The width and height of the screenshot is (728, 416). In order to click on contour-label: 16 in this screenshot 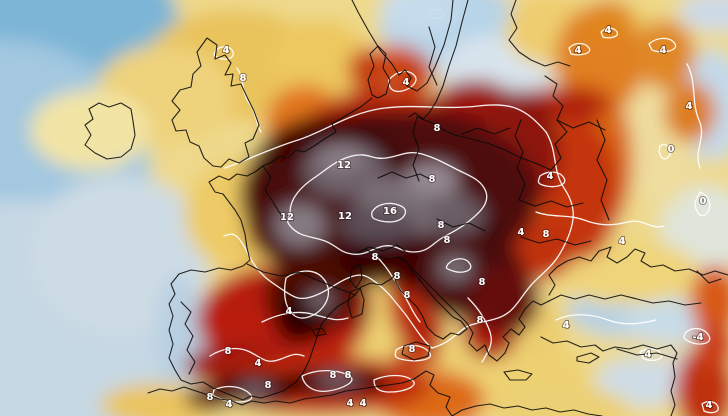, I will do `click(390, 211)`.